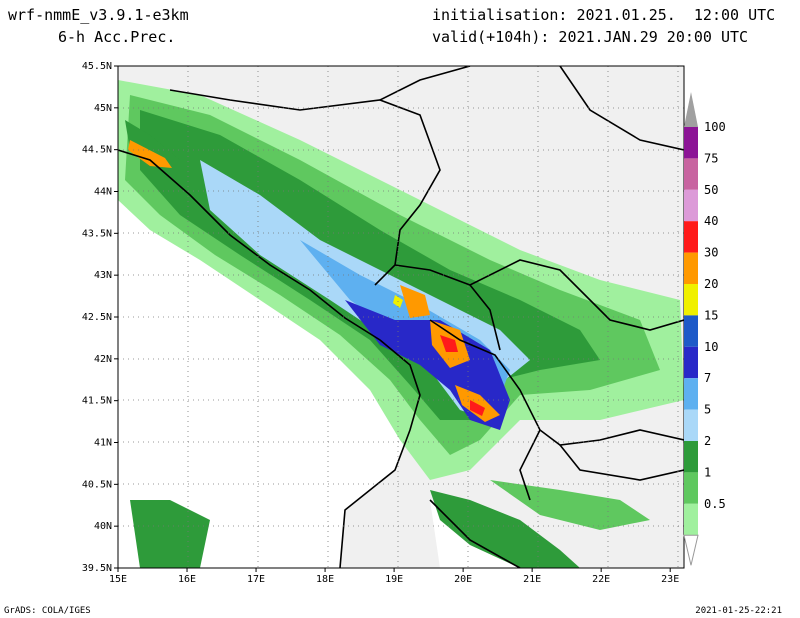 This screenshot has height=618, width=800. What do you see at coordinates (590, 37) in the screenshot?
I see `valid-time: valid(+104h): 2021.JAN.29 20:00 UTC` at bounding box center [590, 37].